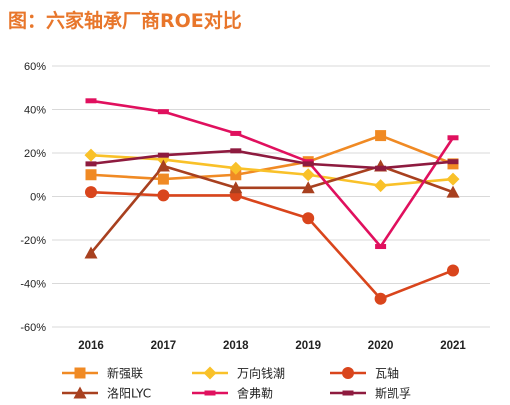  What do you see at coordinates (35, 111) in the screenshot?
I see `y-tick-label: 40%` at bounding box center [35, 111].